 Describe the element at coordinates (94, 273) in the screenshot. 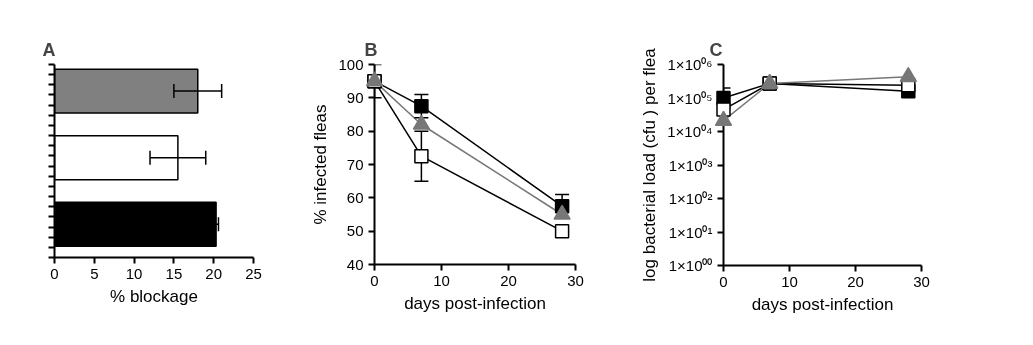

I see `x-tick-label: 5` at that location.